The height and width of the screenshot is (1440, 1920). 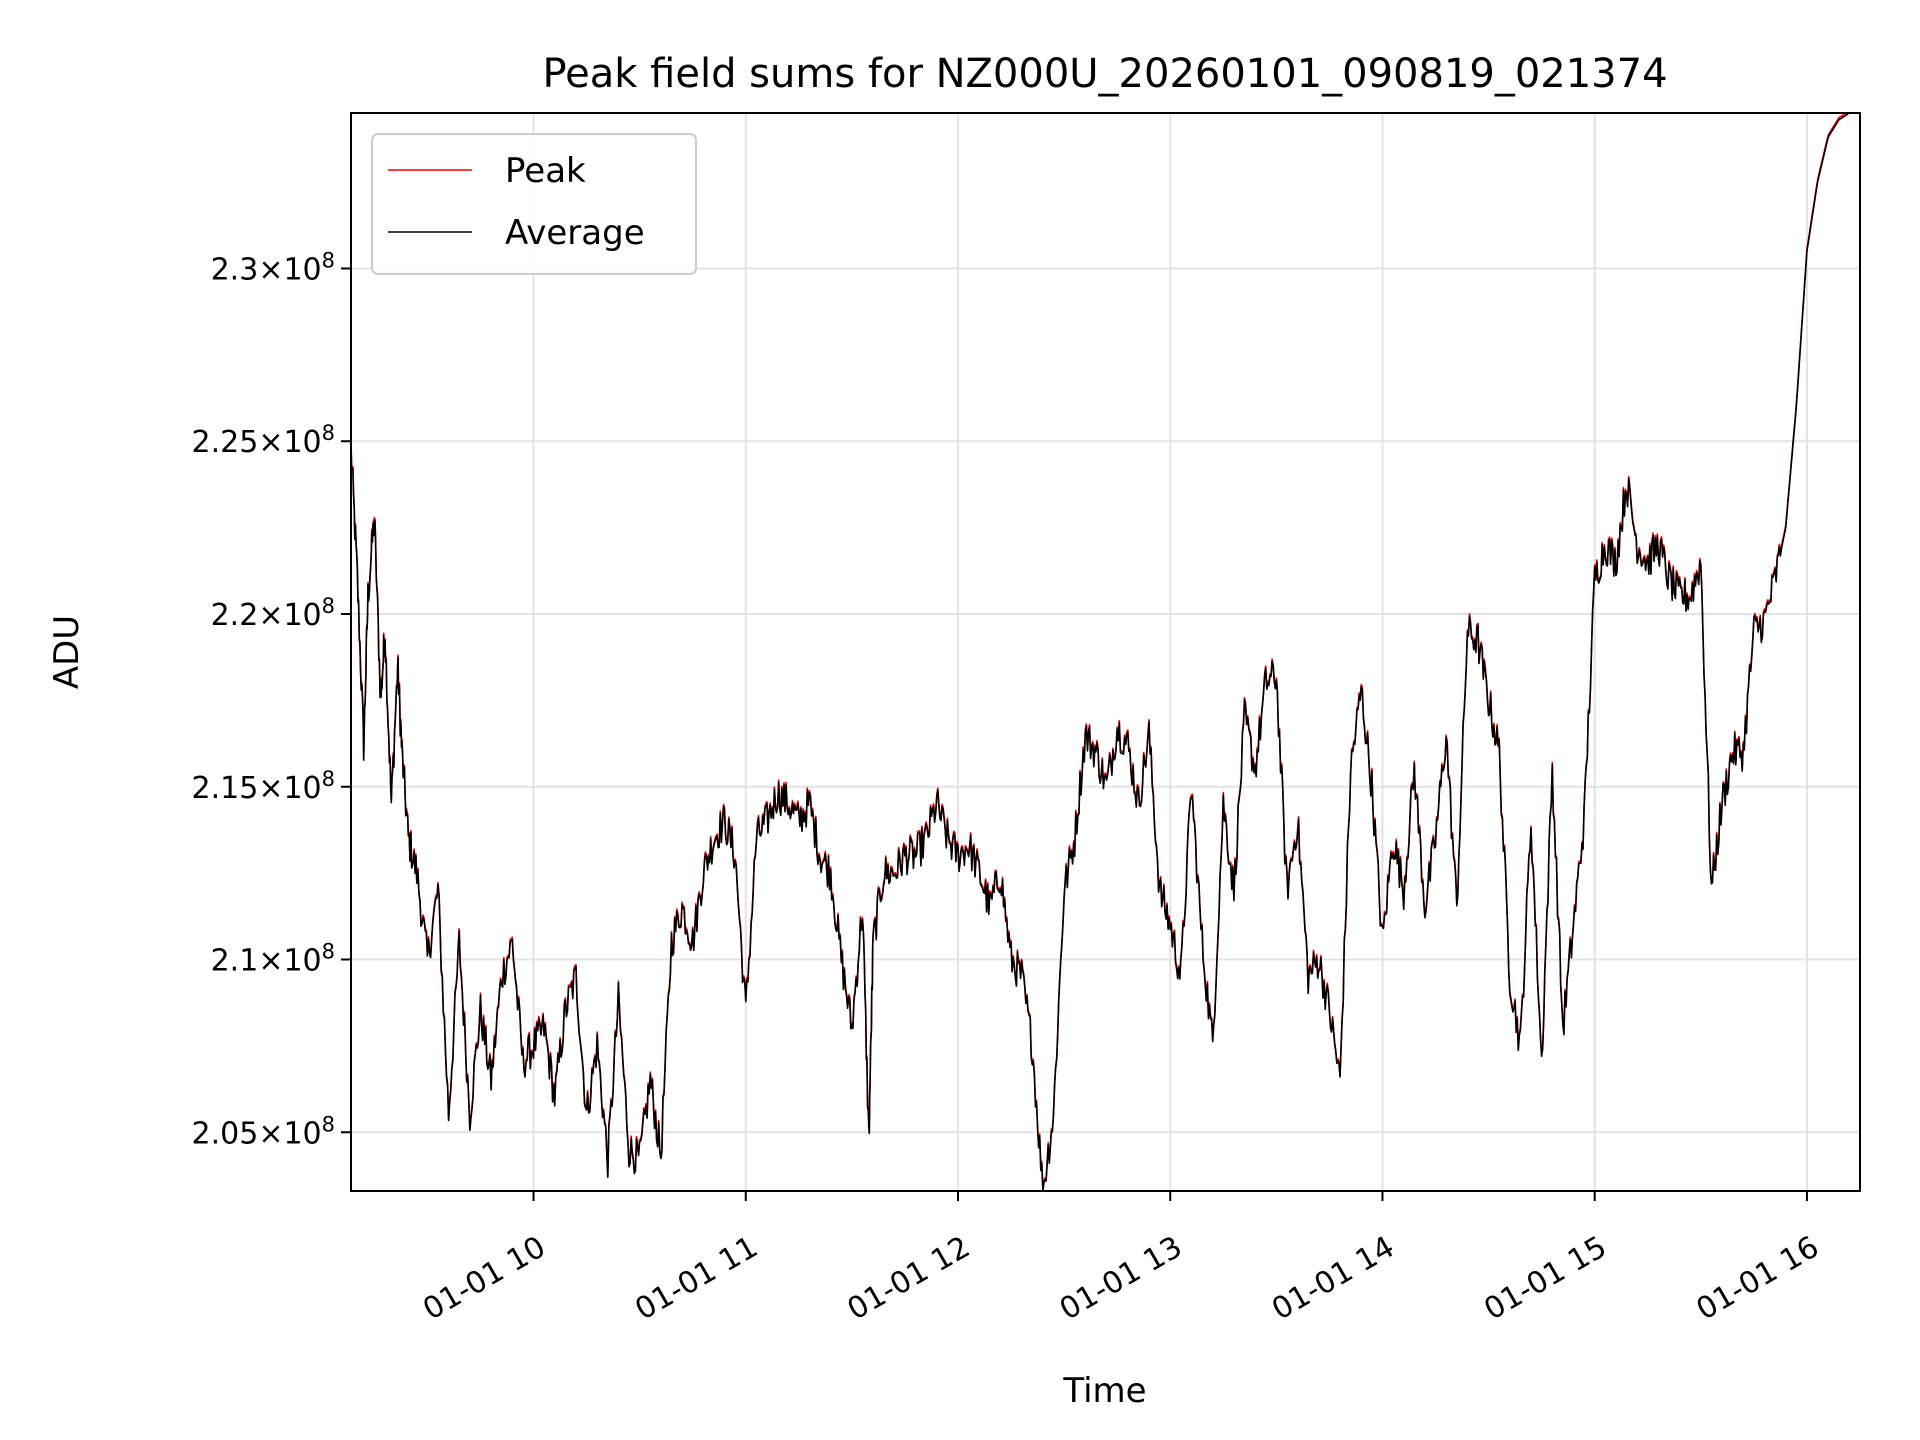 I want to click on legend-box, so click(x=534, y=204).